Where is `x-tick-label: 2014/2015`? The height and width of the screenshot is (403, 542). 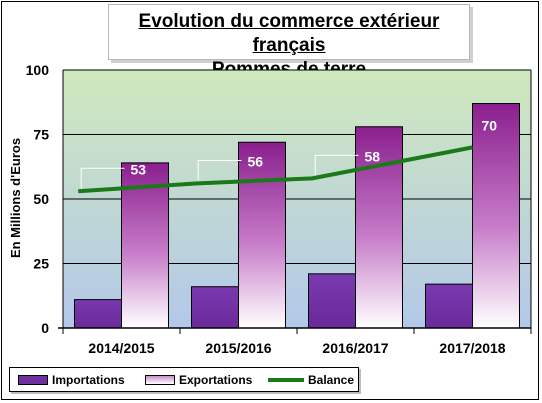 x-tick-label: 2014/2015 is located at coordinates (121, 348).